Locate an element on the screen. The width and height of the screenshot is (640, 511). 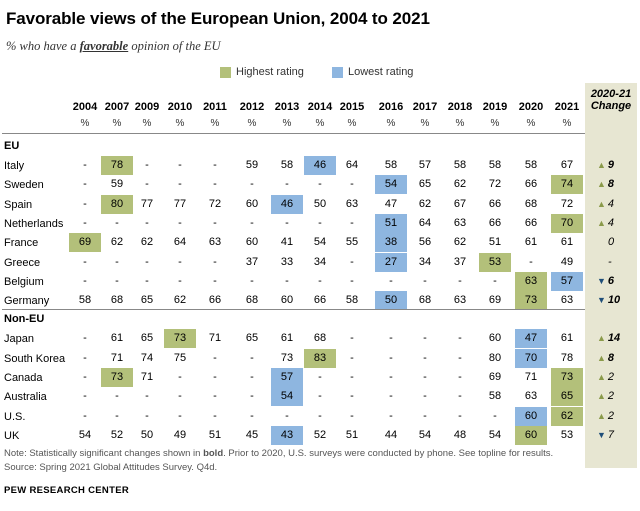
value-cell-japan-2020: 47 is located at coordinates (531, 339).